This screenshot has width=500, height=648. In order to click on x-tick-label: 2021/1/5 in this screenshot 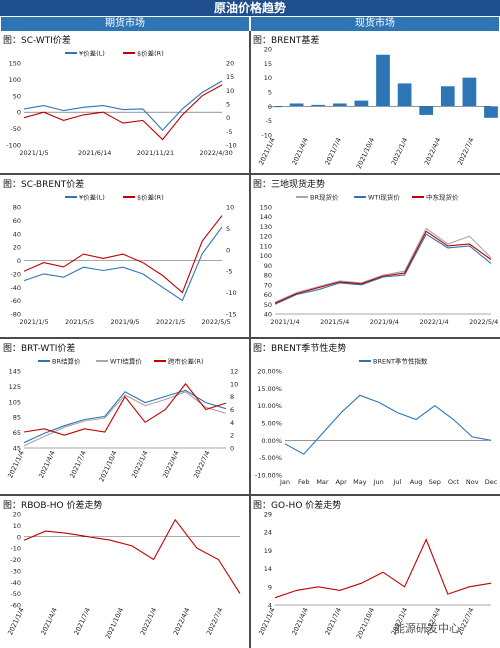, I will do `click(33, 322)`.